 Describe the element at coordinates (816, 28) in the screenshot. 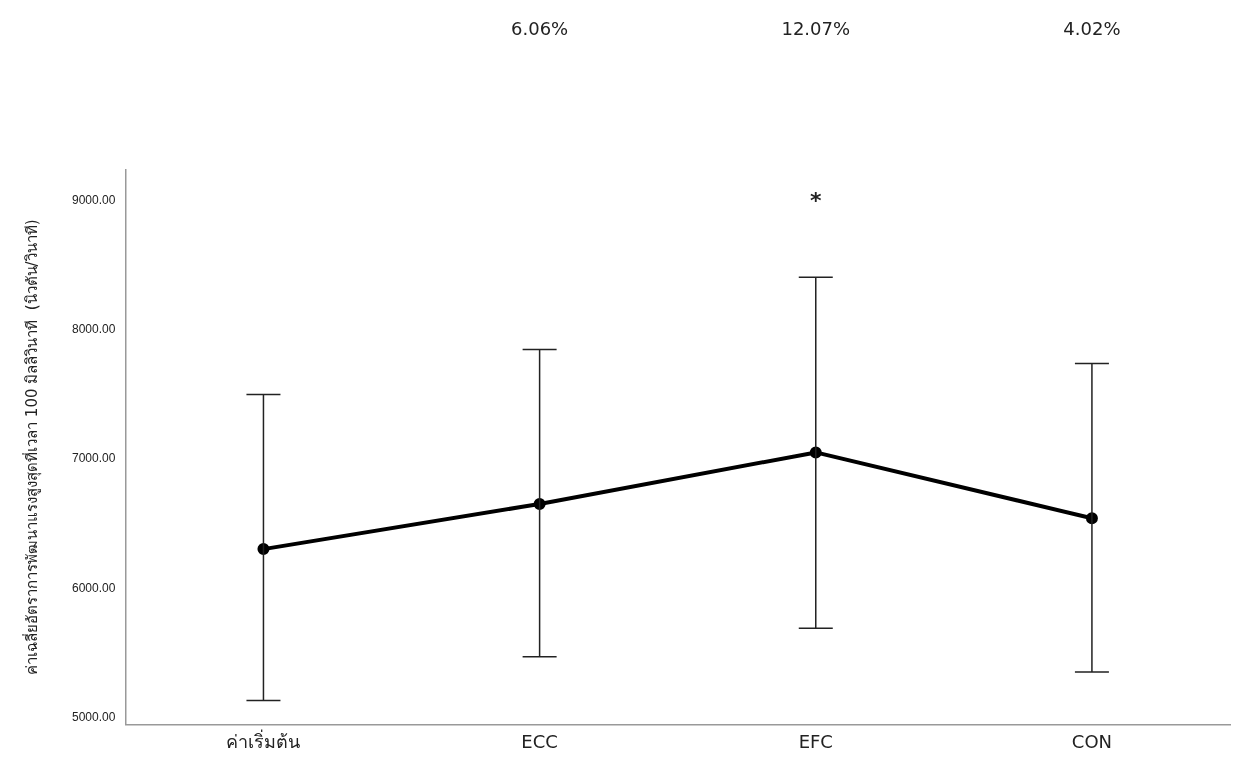

I see `text: 12.07%` at that location.